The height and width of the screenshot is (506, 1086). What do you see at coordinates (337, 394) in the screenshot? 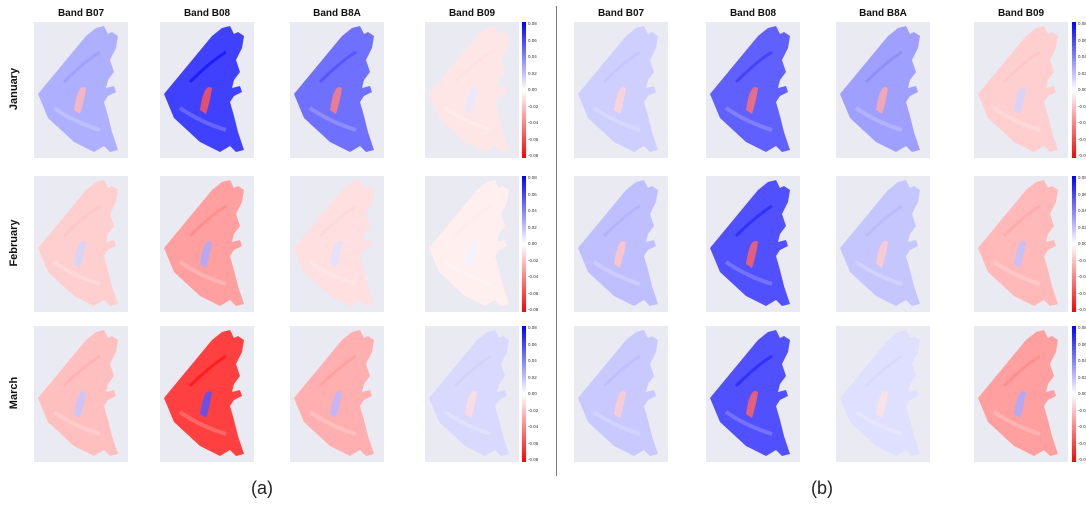
I see `map-tile-march-band-b8a` at bounding box center [337, 394].